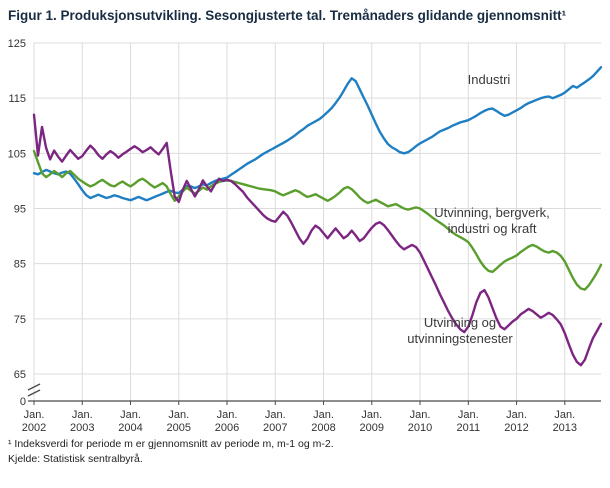 This screenshot has height=488, width=610. Describe the element at coordinates (17, 155) in the screenshot. I see `y-tick-label: 105` at that location.